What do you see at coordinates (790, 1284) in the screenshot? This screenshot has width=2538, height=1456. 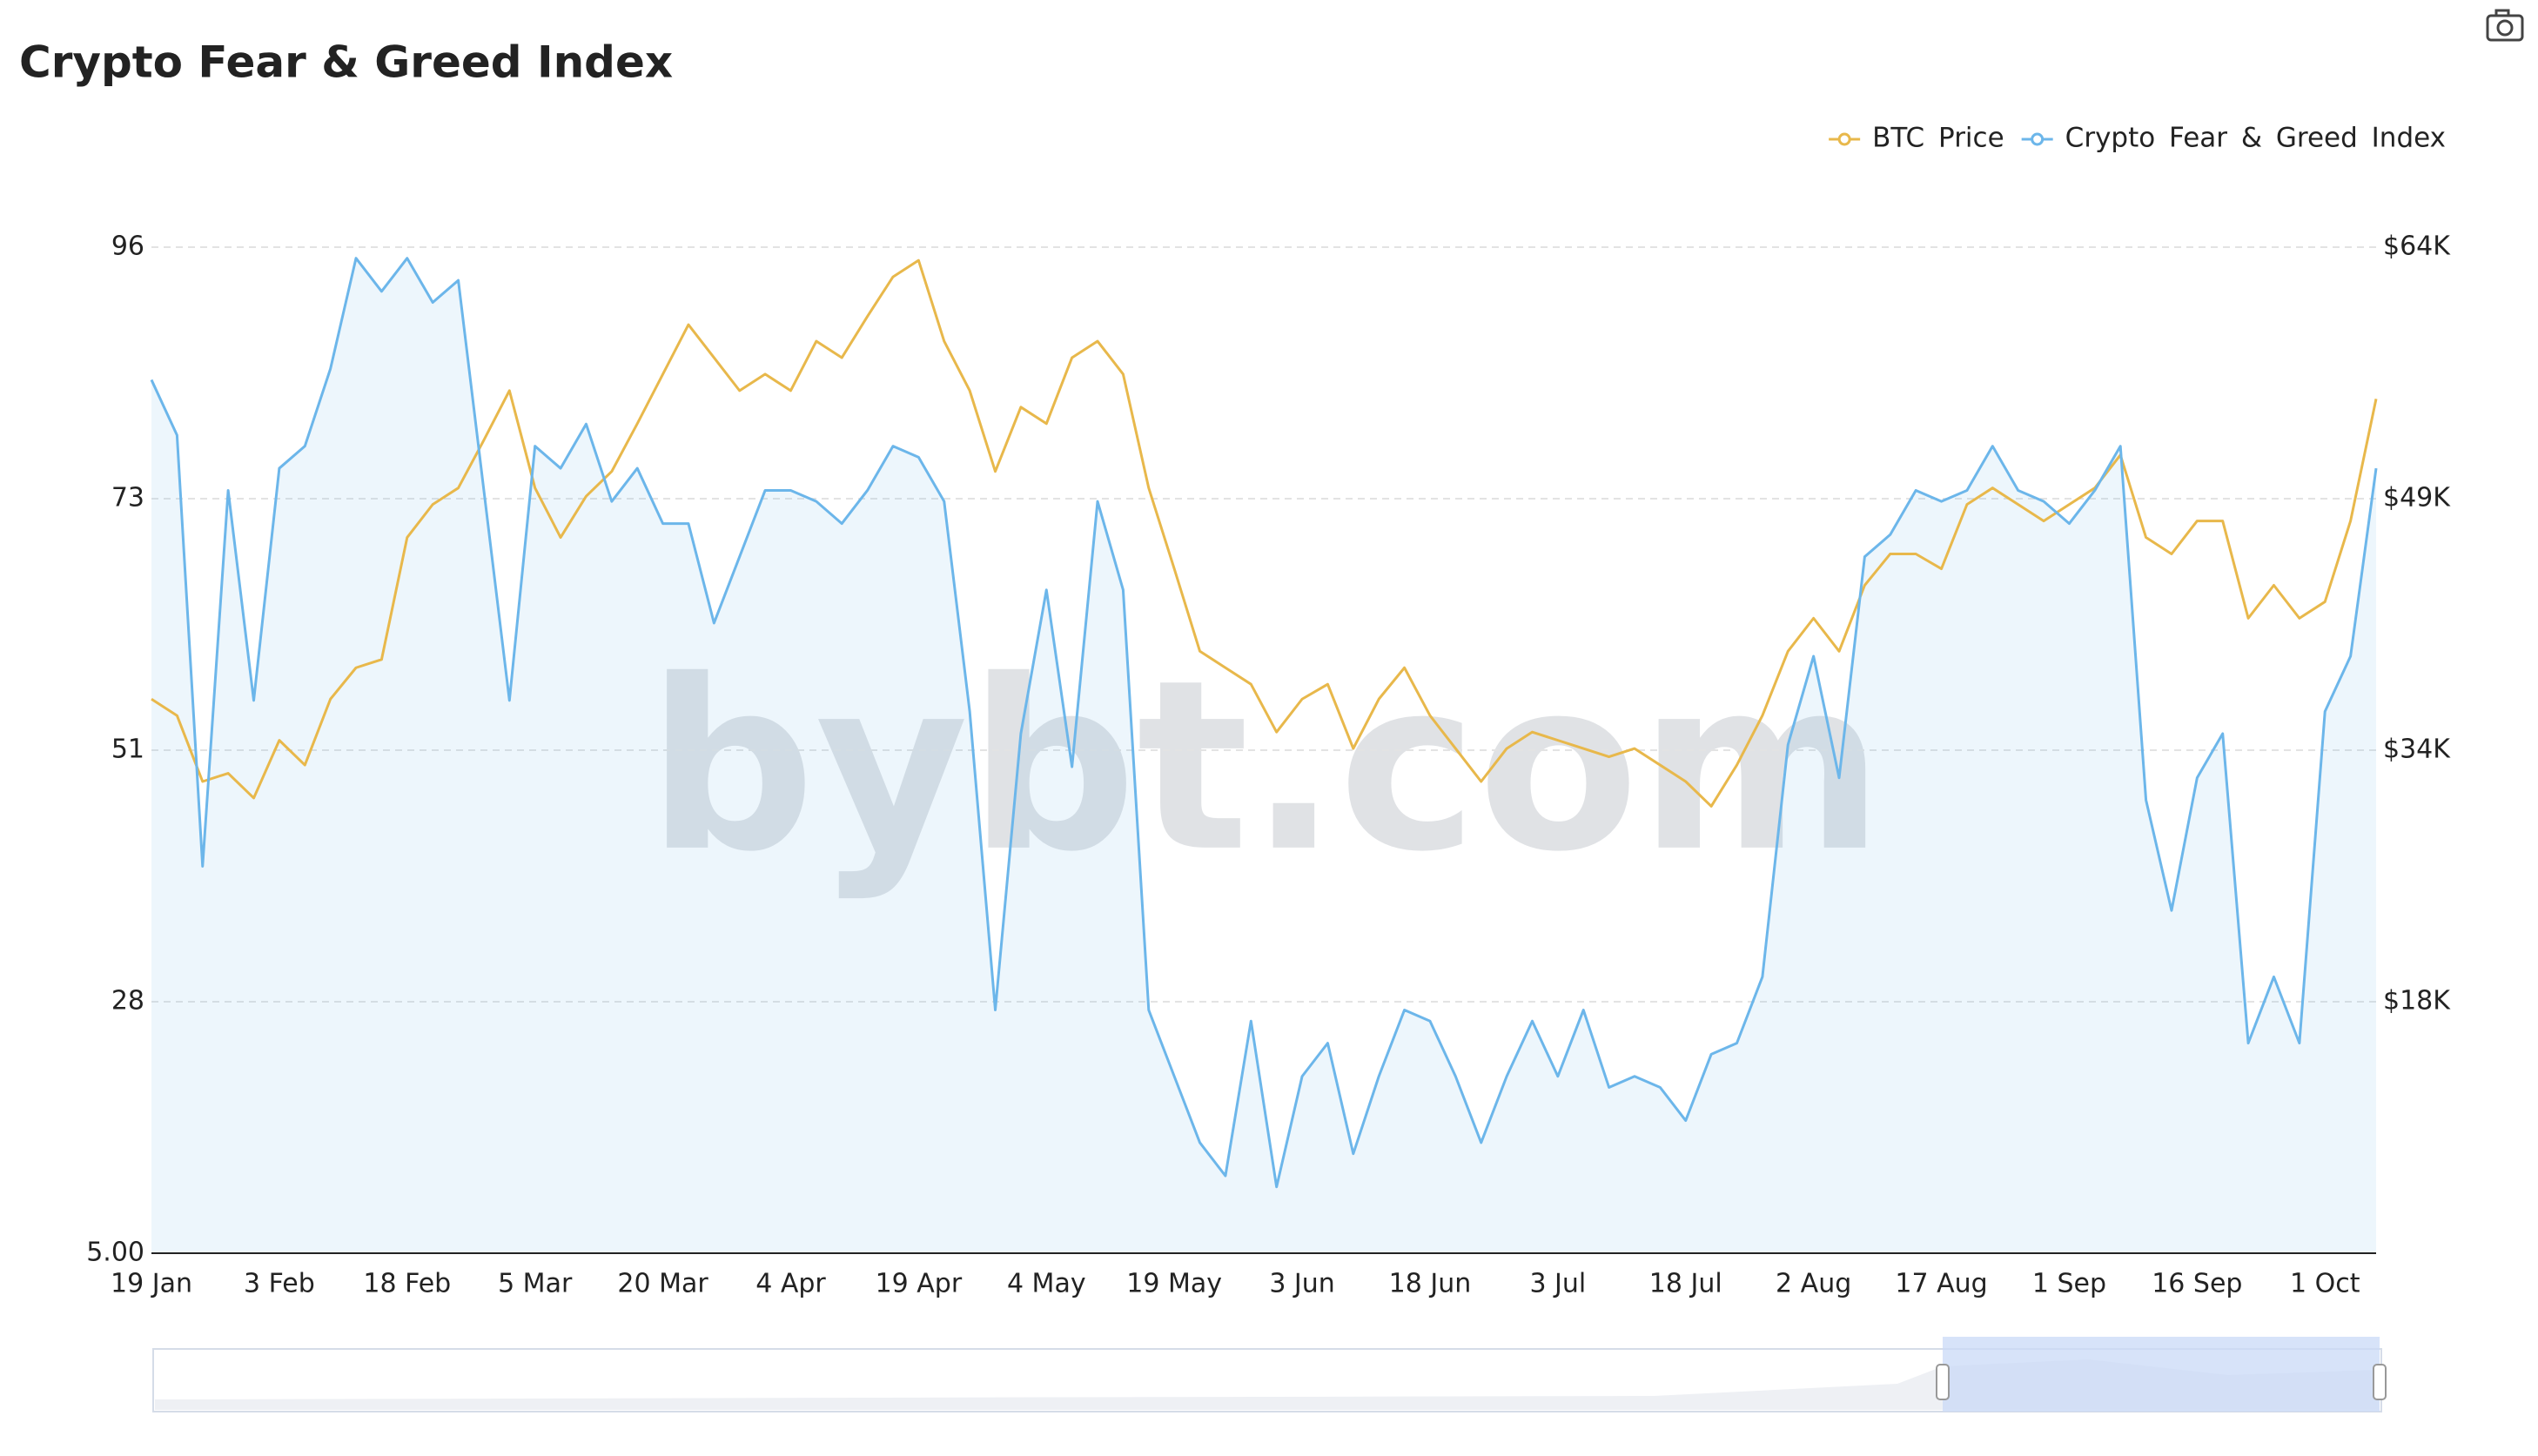 I see `x-tick-label: 4 Apr` at bounding box center [790, 1284].